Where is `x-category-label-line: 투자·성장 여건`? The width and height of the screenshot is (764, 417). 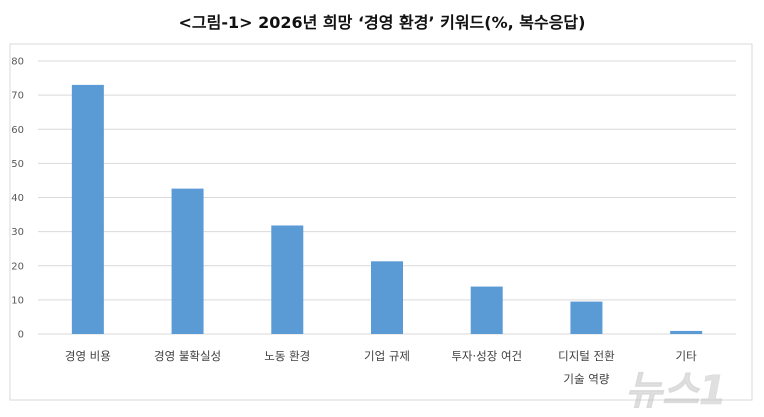 x-category-label-line: 투자·성장 여건 is located at coordinates (486, 356).